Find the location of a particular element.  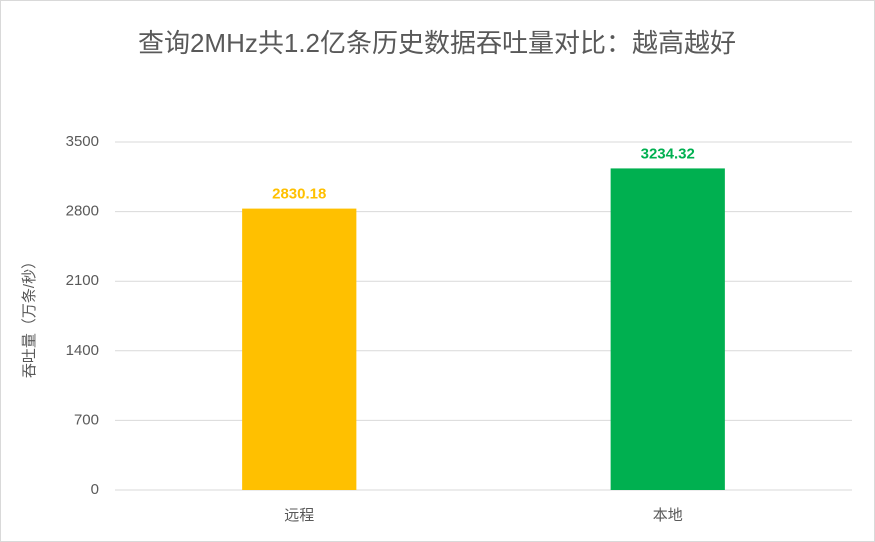

y-tick-label: 2800 is located at coordinates (82, 211).